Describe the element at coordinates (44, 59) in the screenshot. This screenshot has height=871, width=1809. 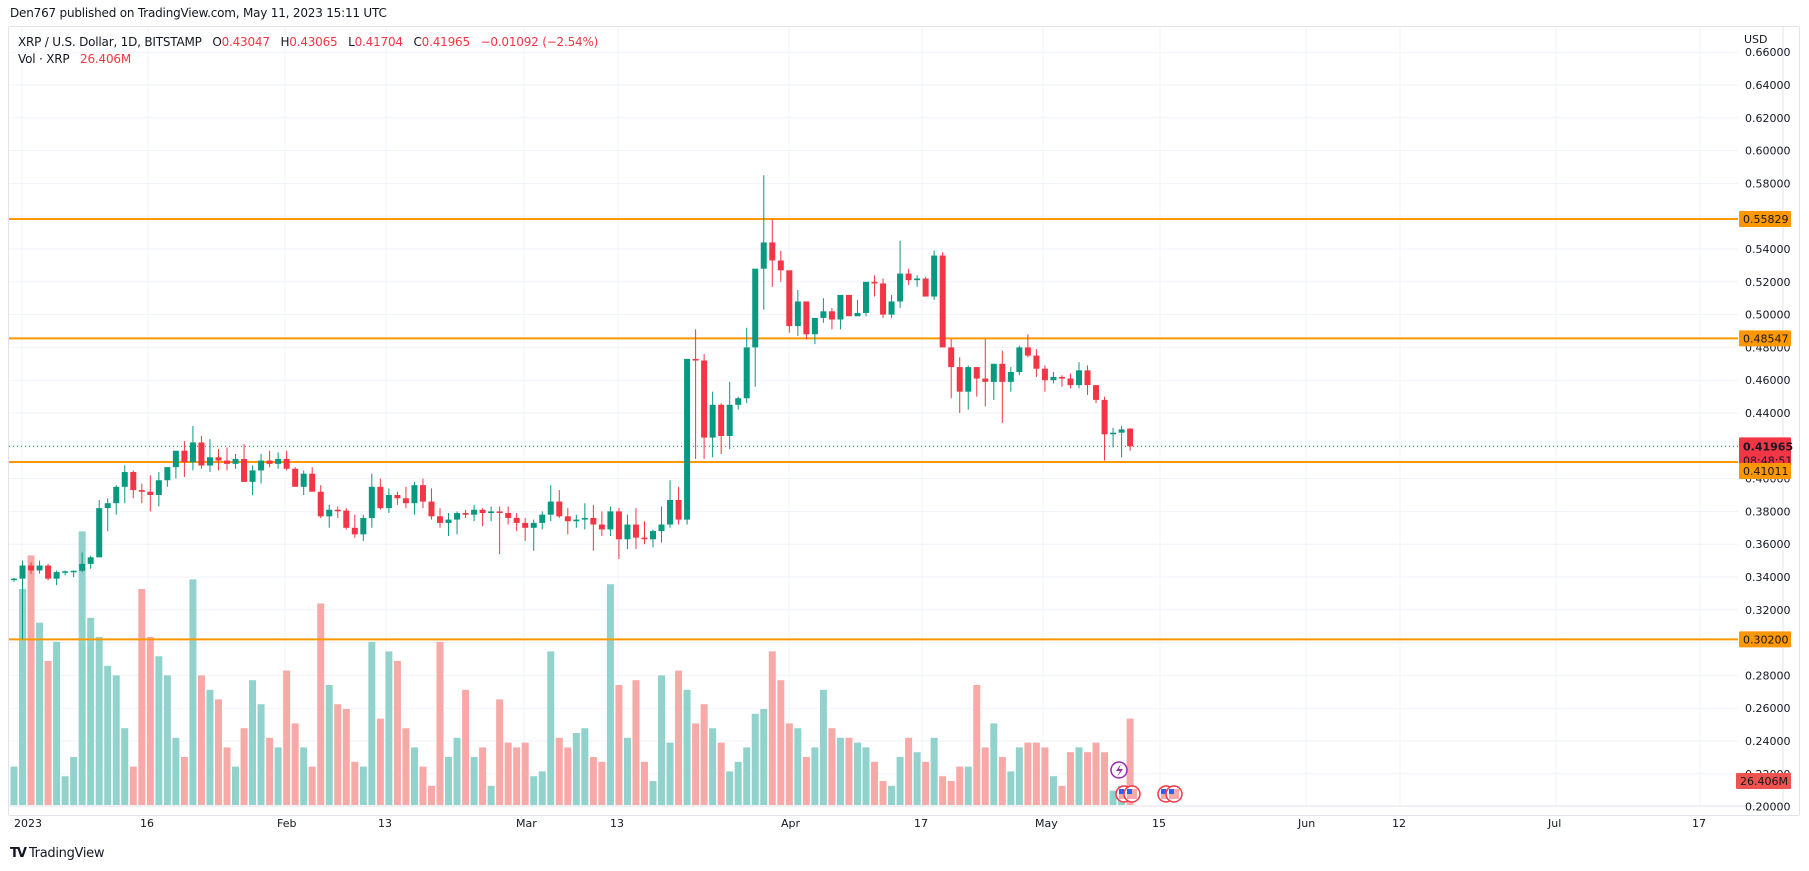
I see `volume-label: Vol · XRP` at that location.